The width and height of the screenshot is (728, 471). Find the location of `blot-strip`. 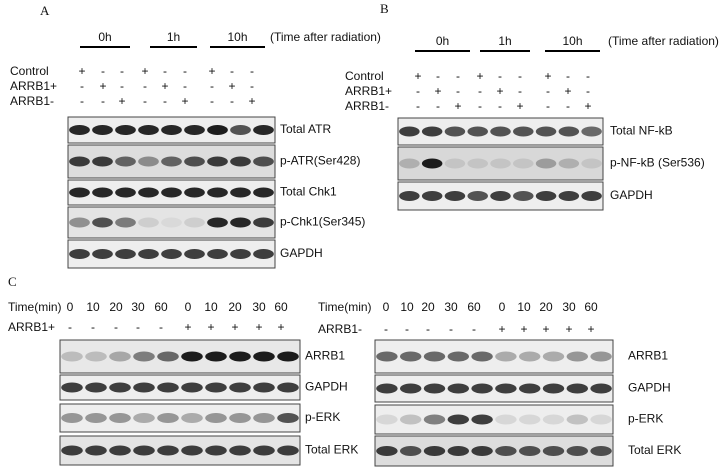

blot-strip is located at coordinates (494, 419).